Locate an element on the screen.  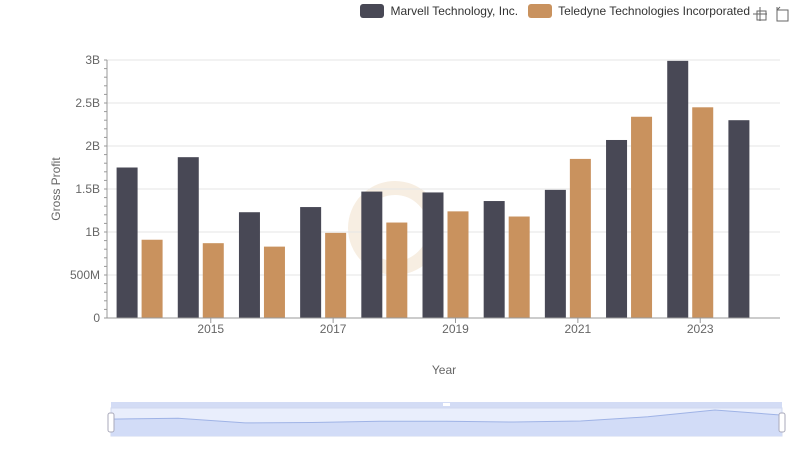
bar-teledyne-2017 is located at coordinates (336, 275).